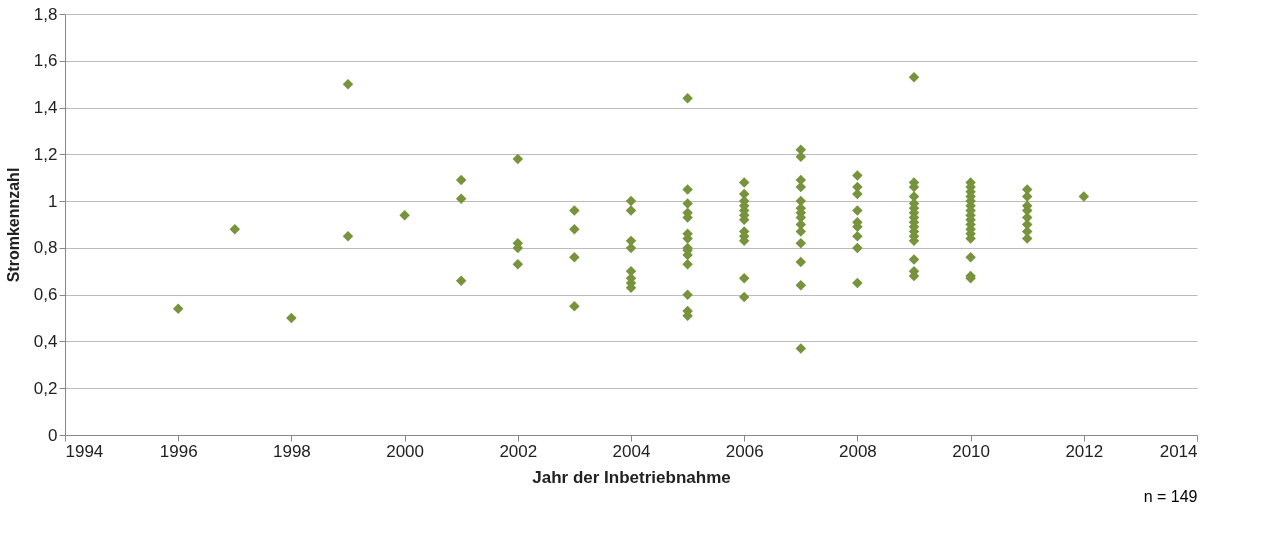 Image resolution: width=1267 pixels, height=536 pixels. I want to click on x-tick-label: 2006, so click(744, 451).